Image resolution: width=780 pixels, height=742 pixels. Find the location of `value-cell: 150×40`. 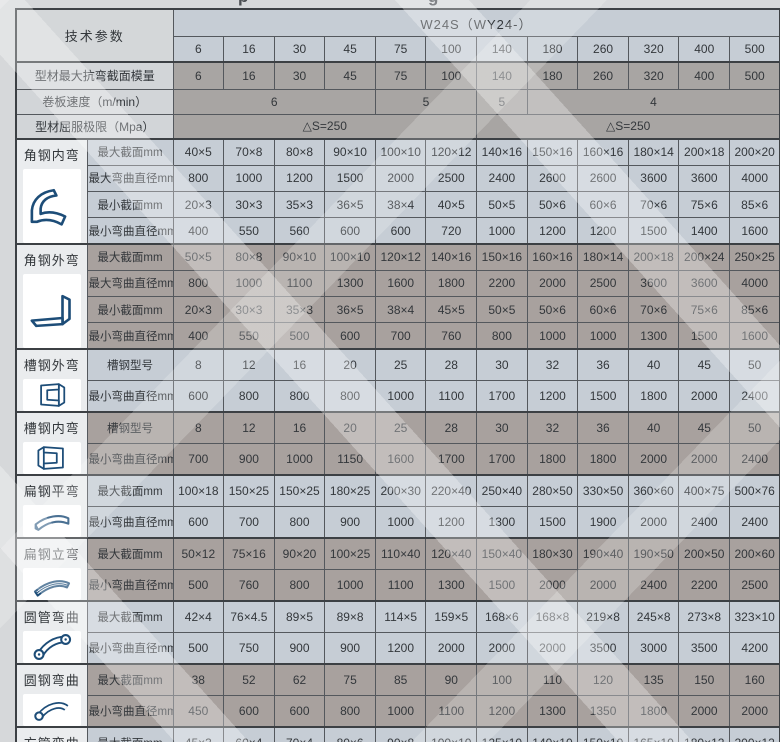

value-cell: 150×40 is located at coordinates (502, 553).